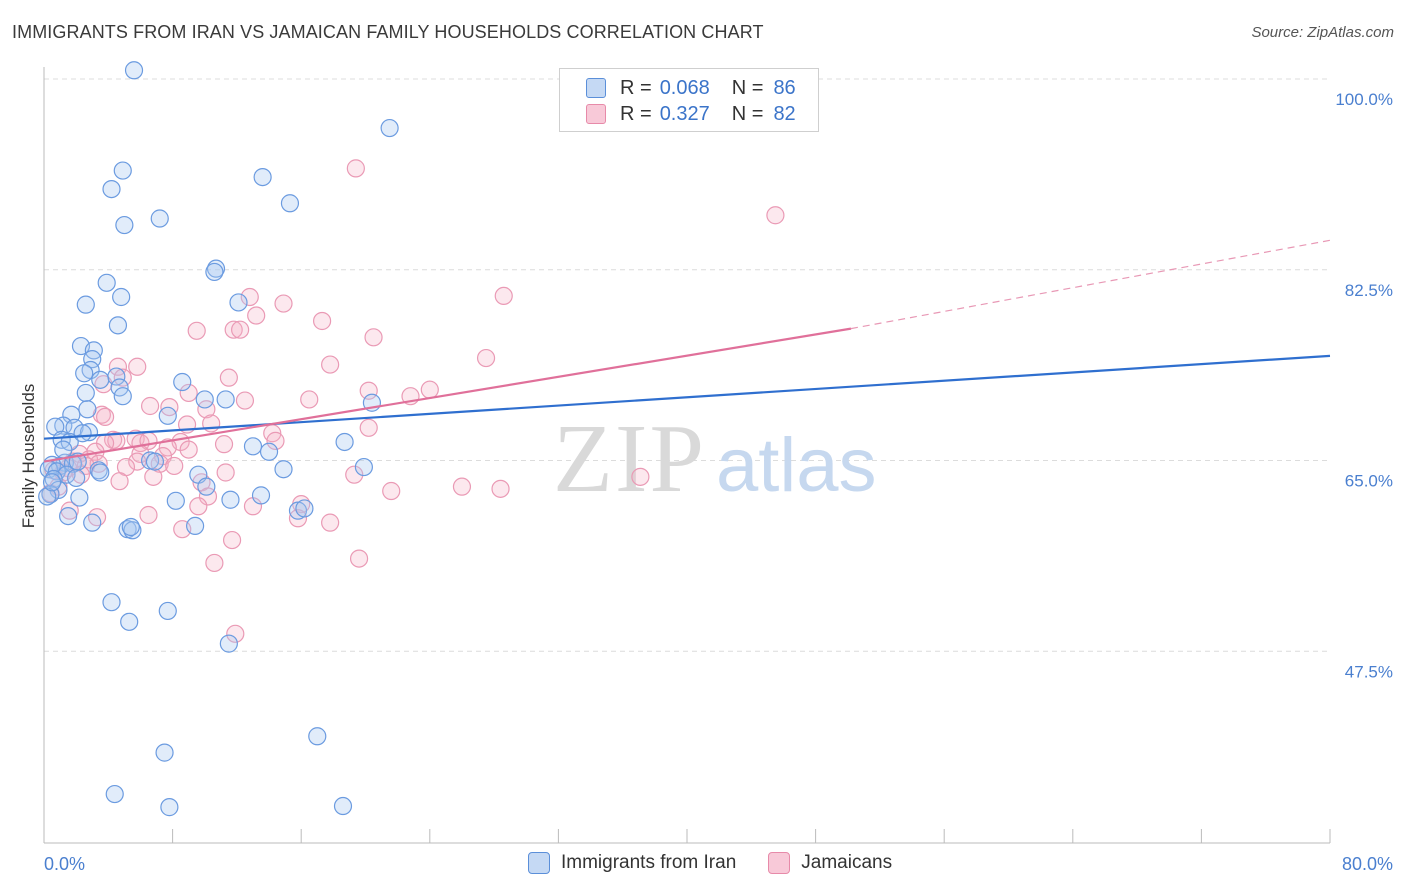 The height and width of the screenshot is (892, 1406). What do you see at coordinates (596, 114) in the screenshot?
I see `legend-swatch-jamaicans` at bounding box center [596, 114].